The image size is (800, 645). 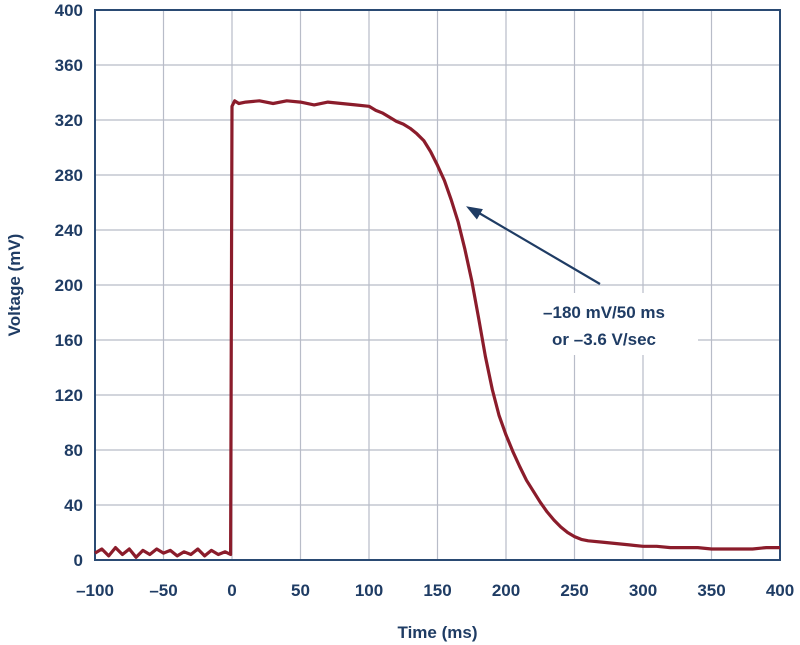 I want to click on x-tick-label: 400, so click(x=780, y=590).